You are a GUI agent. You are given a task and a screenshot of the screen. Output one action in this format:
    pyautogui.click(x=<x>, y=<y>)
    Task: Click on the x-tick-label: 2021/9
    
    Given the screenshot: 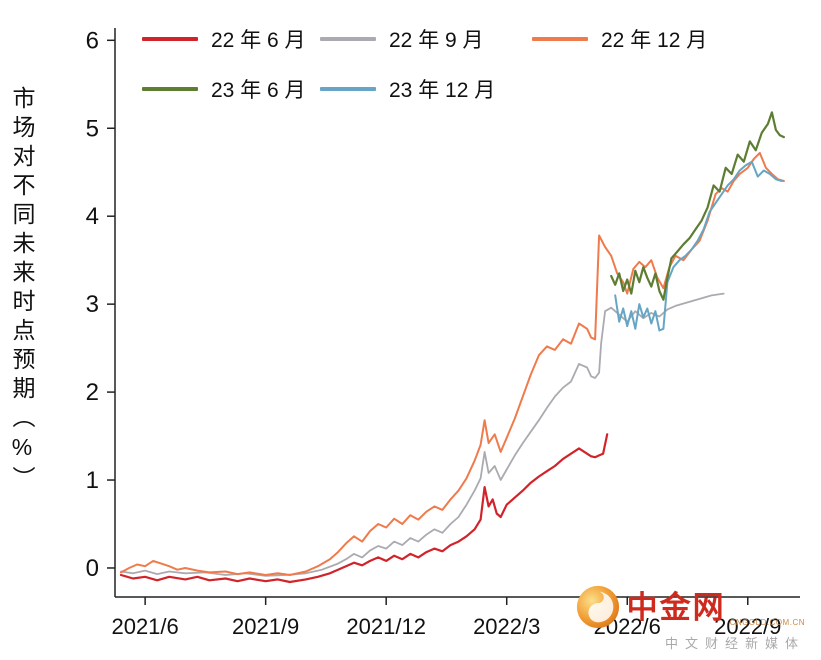 What is the action you would take?
    pyautogui.click(x=265, y=626)
    